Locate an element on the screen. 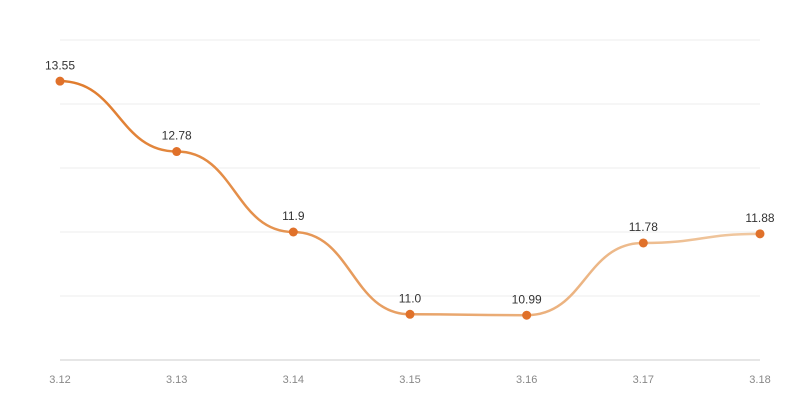 The height and width of the screenshot is (420, 800). x-tick-label: 3.14 is located at coordinates (293, 380).